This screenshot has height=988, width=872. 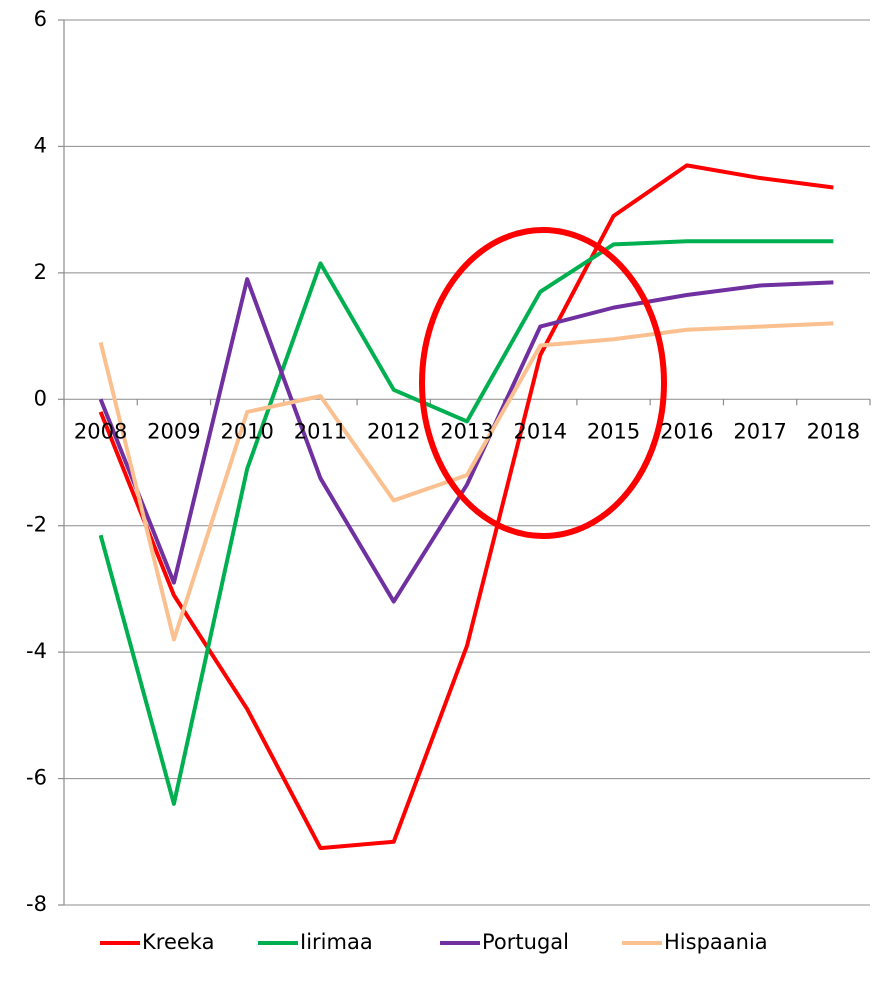 What do you see at coordinates (759, 431) in the screenshot?
I see `x-tick-label: 2017` at bounding box center [759, 431].